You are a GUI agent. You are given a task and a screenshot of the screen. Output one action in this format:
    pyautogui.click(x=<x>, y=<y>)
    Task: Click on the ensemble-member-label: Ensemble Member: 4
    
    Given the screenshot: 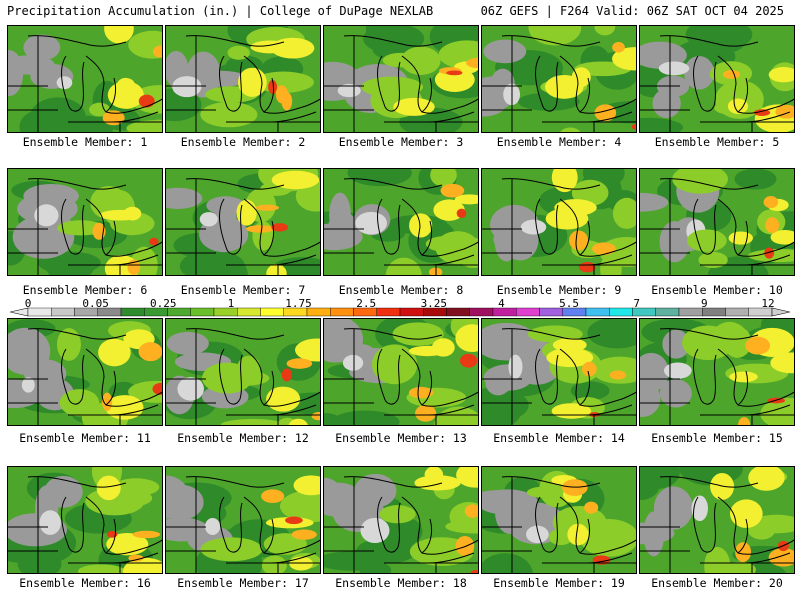 What is the action you would take?
    pyautogui.click(x=559, y=142)
    